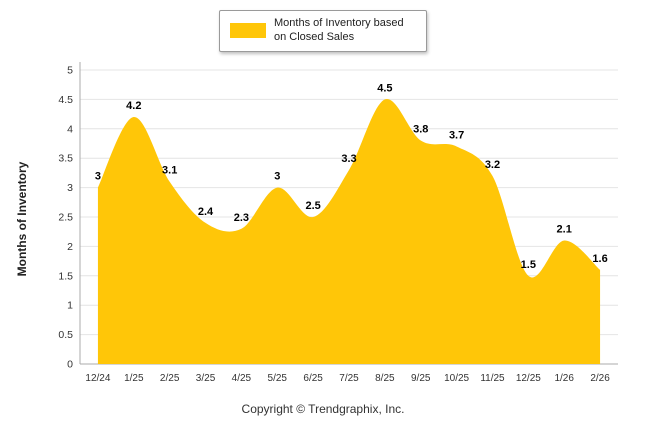 This screenshot has height=434, width=646. I want to click on x-tick-label: 9/25, so click(421, 378).